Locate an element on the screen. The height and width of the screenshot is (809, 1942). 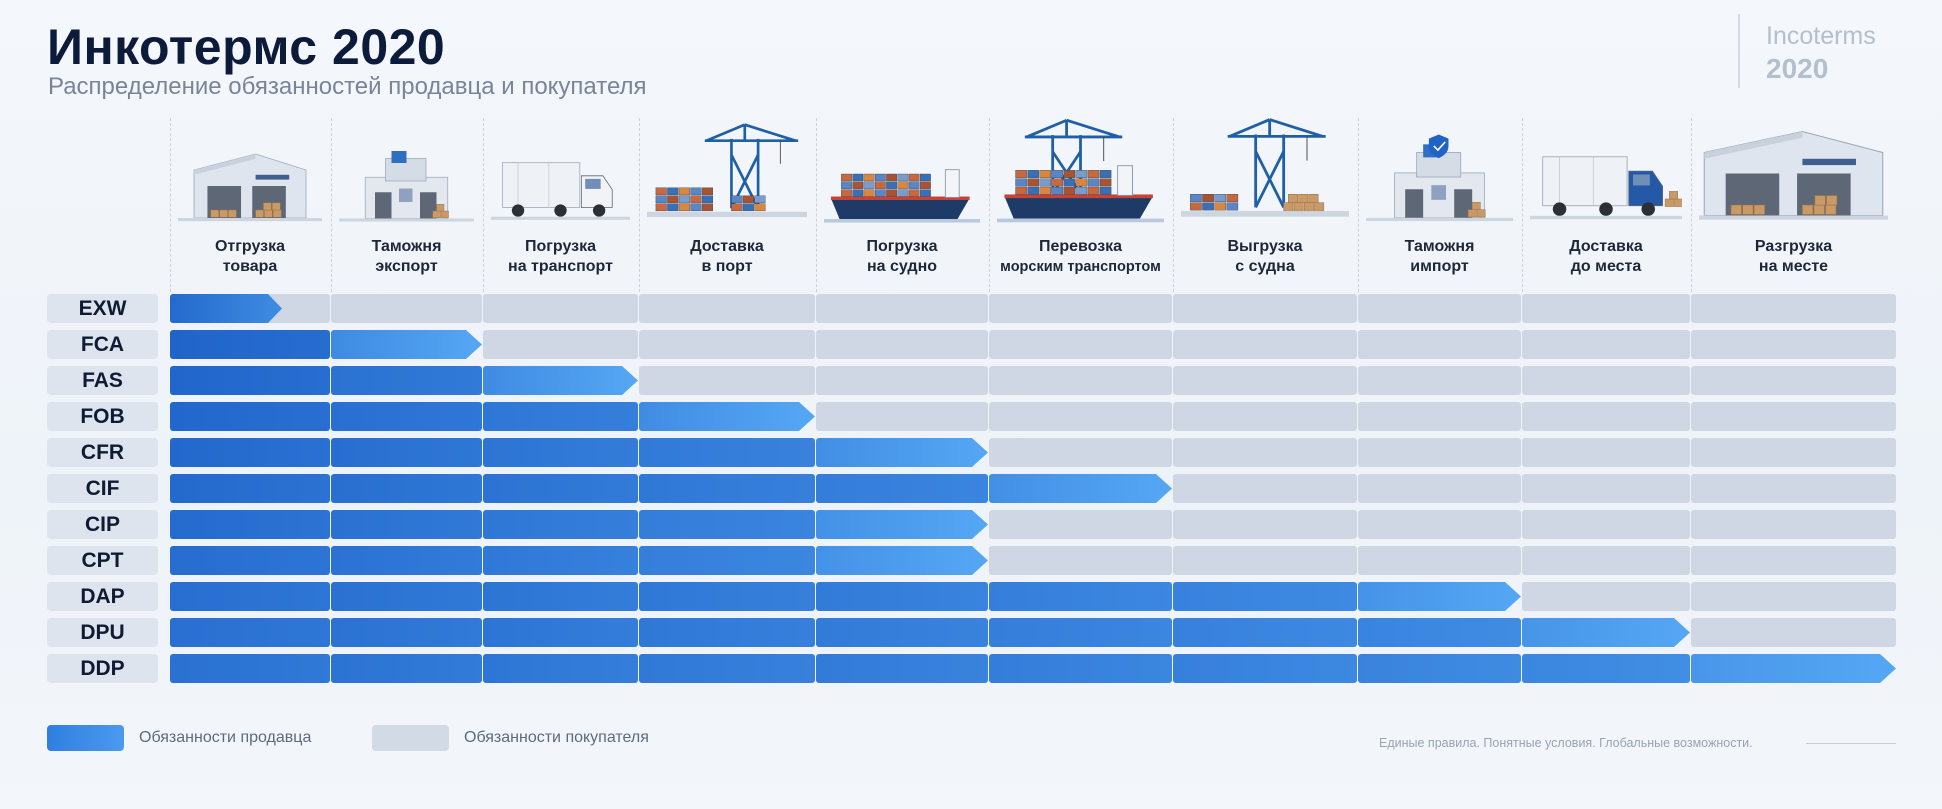
stage-label-line1: Выгрузка is located at coordinates (1265, 246).